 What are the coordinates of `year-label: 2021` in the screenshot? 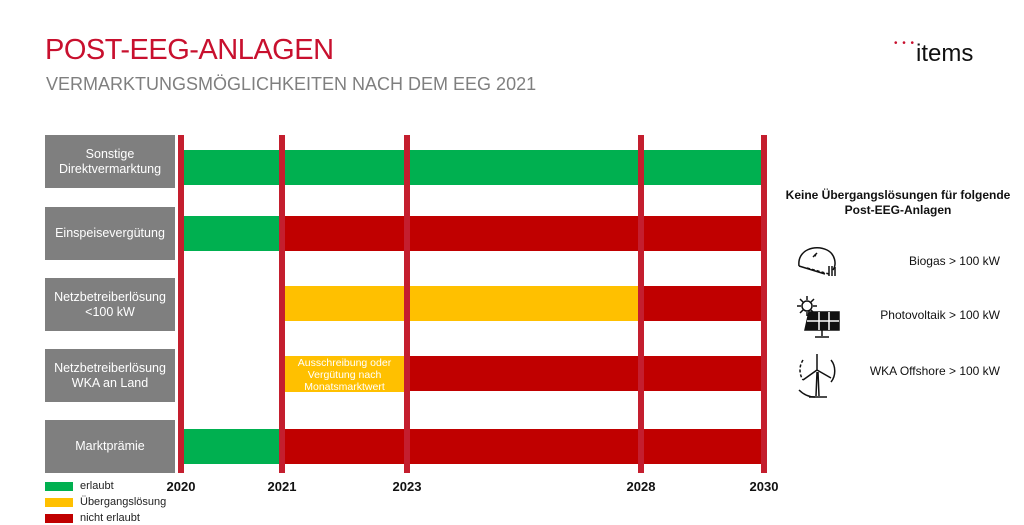 It's located at (282, 486).